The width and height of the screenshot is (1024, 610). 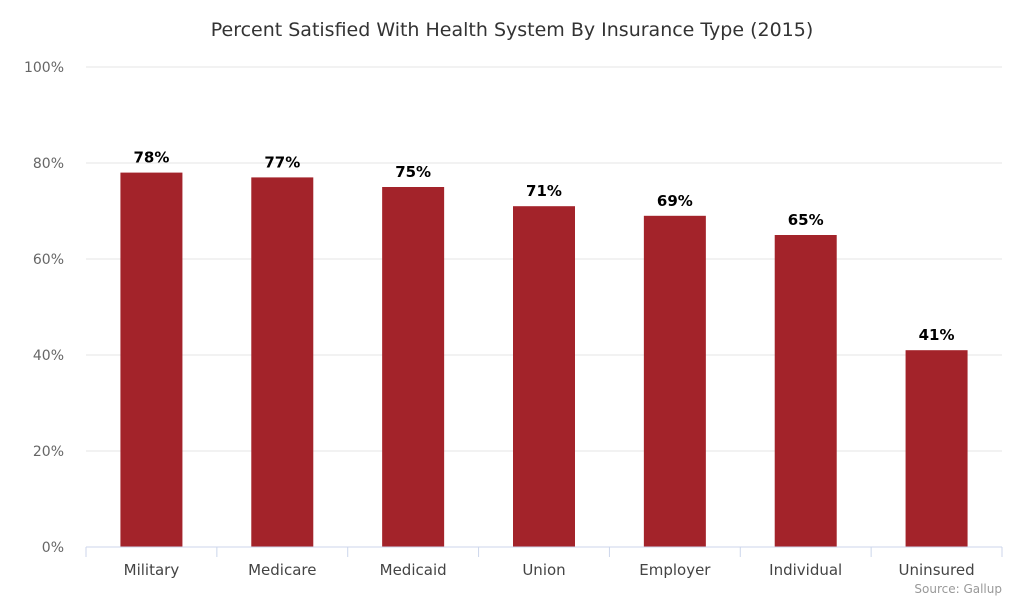 What do you see at coordinates (937, 570) in the screenshot?
I see `x-tick-label: Uninsured` at bounding box center [937, 570].